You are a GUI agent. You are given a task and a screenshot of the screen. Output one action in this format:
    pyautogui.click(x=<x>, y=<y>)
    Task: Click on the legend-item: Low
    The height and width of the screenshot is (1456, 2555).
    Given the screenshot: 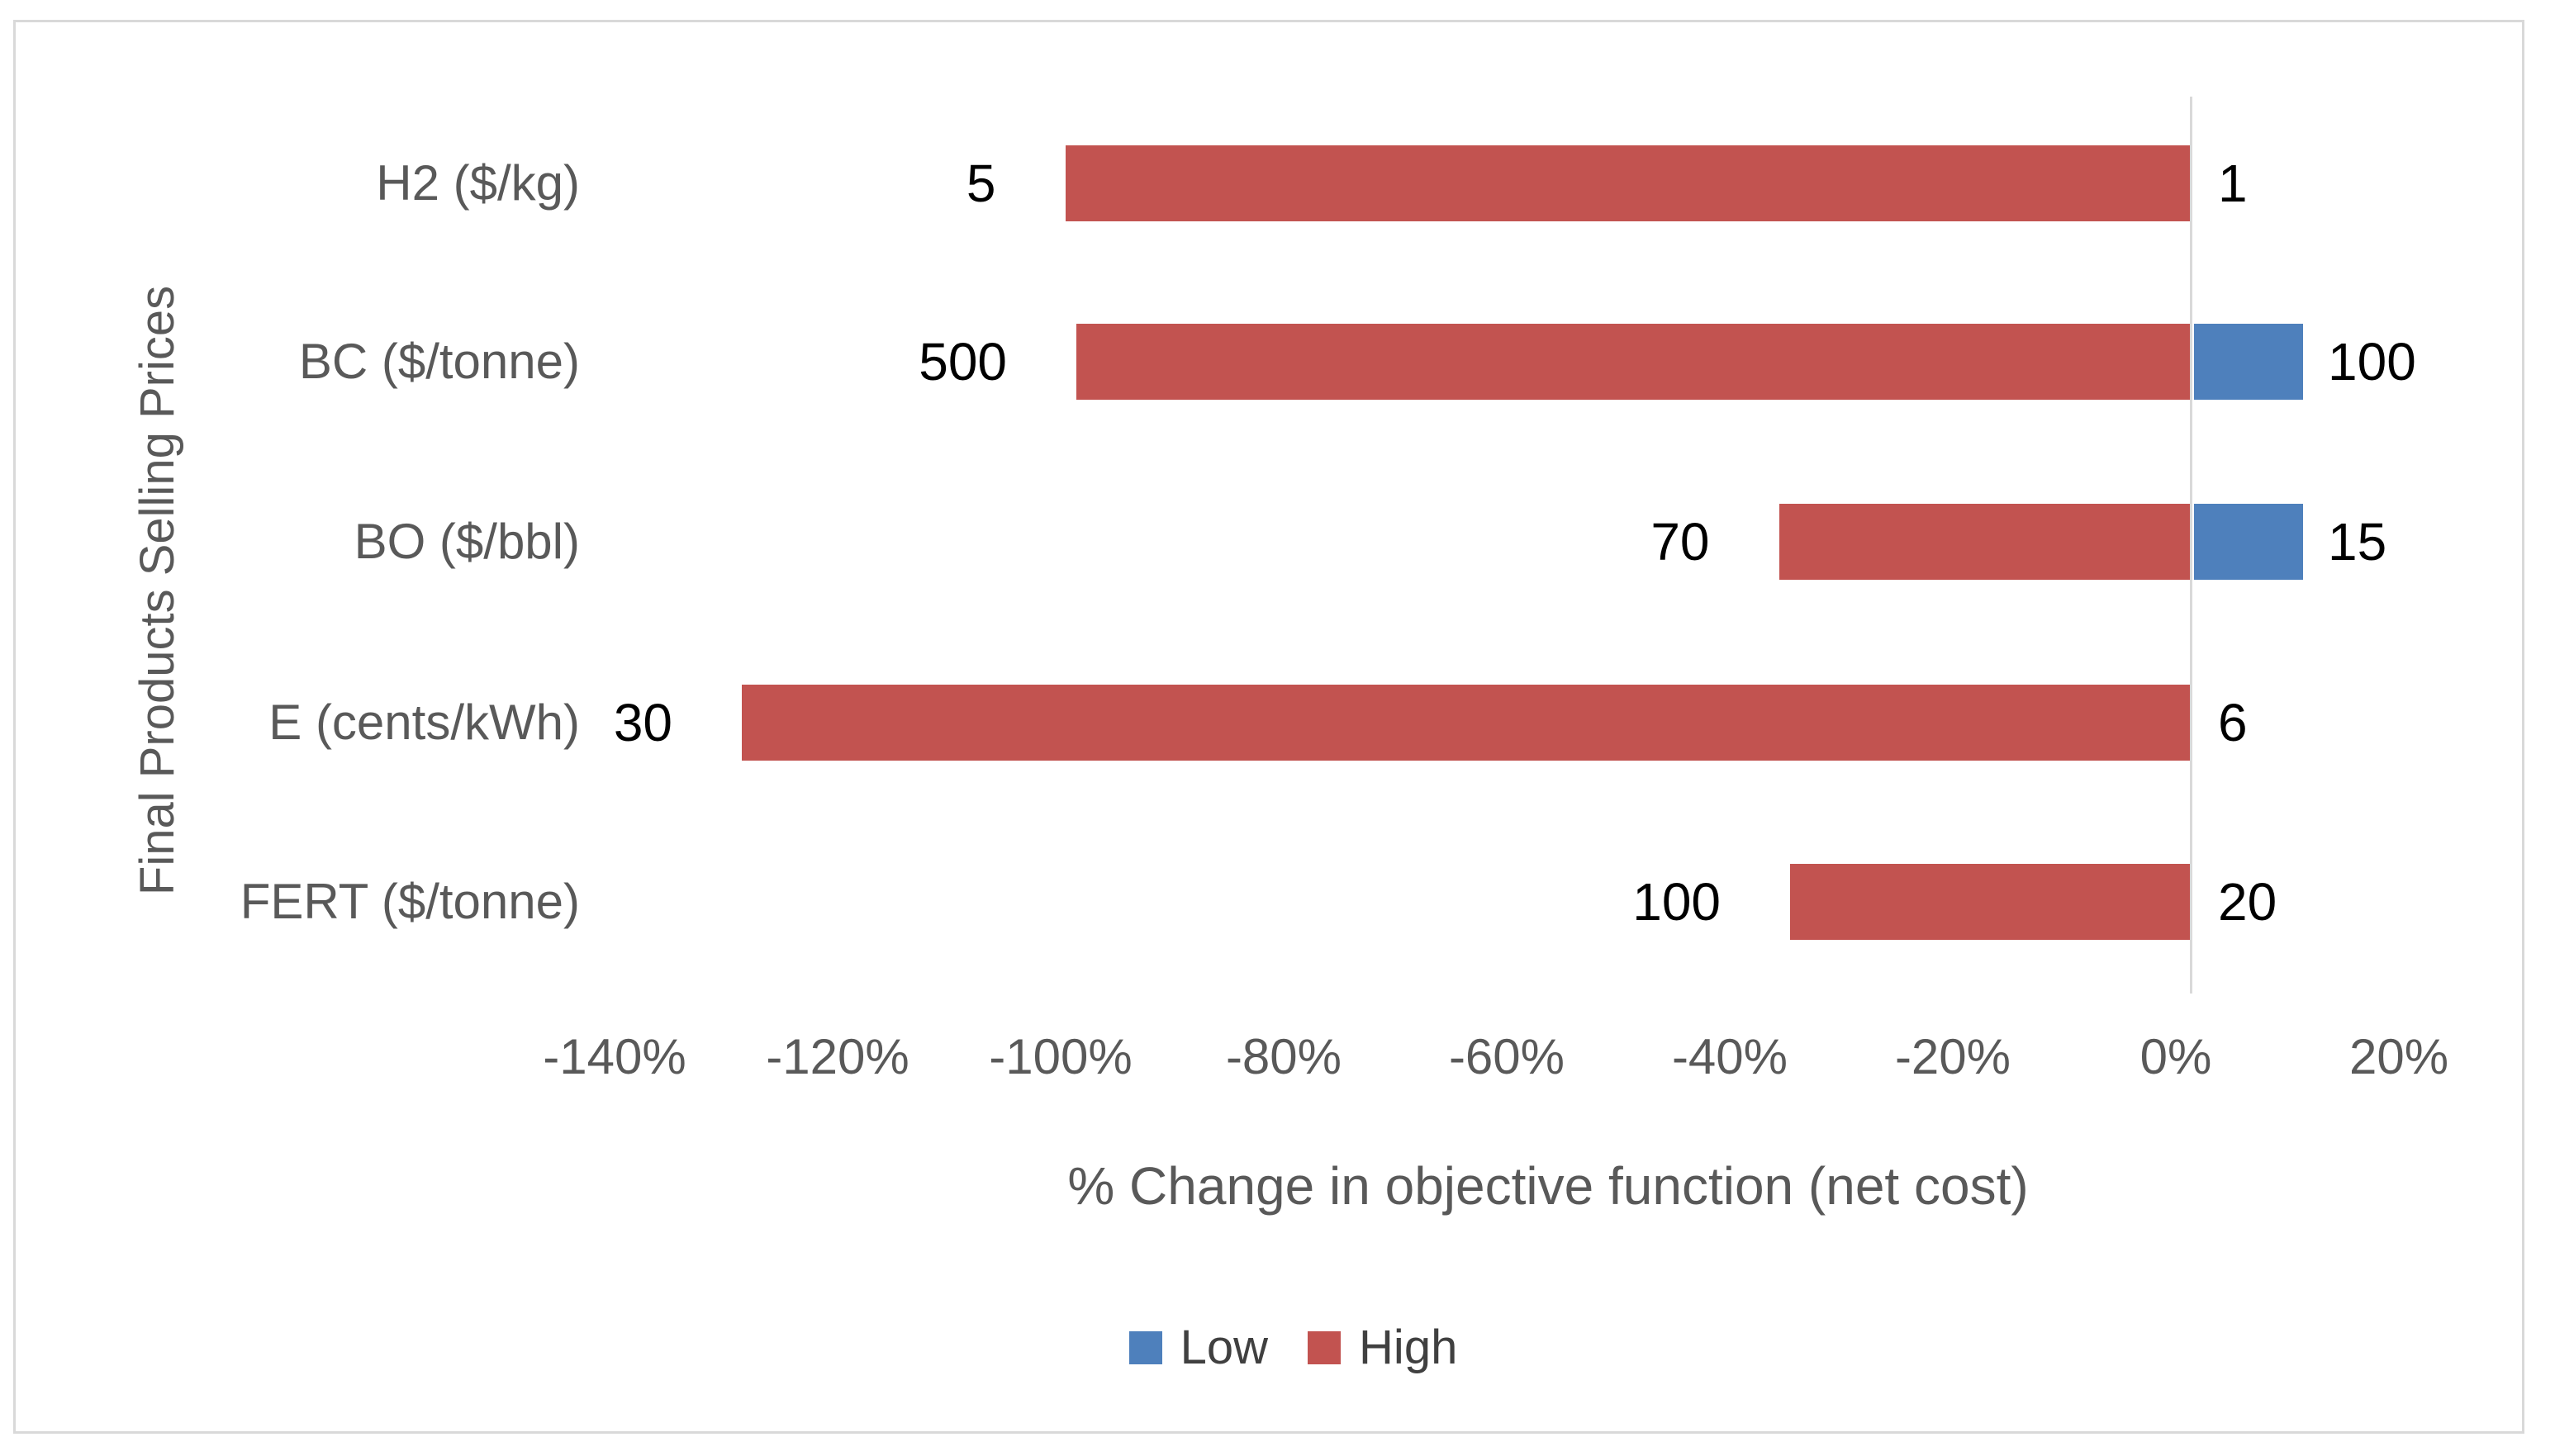 What is the action you would take?
    pyautogui.click(x=1199, y=1347)
    